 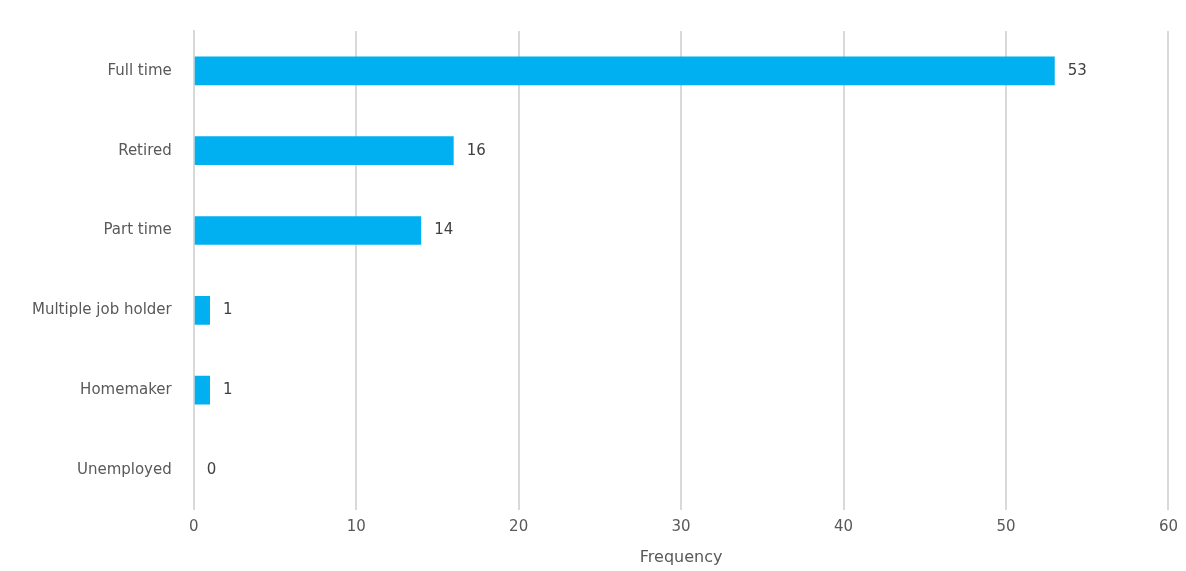 I want to click on x-axis-title: Frequency, so click(x=681, y=556).